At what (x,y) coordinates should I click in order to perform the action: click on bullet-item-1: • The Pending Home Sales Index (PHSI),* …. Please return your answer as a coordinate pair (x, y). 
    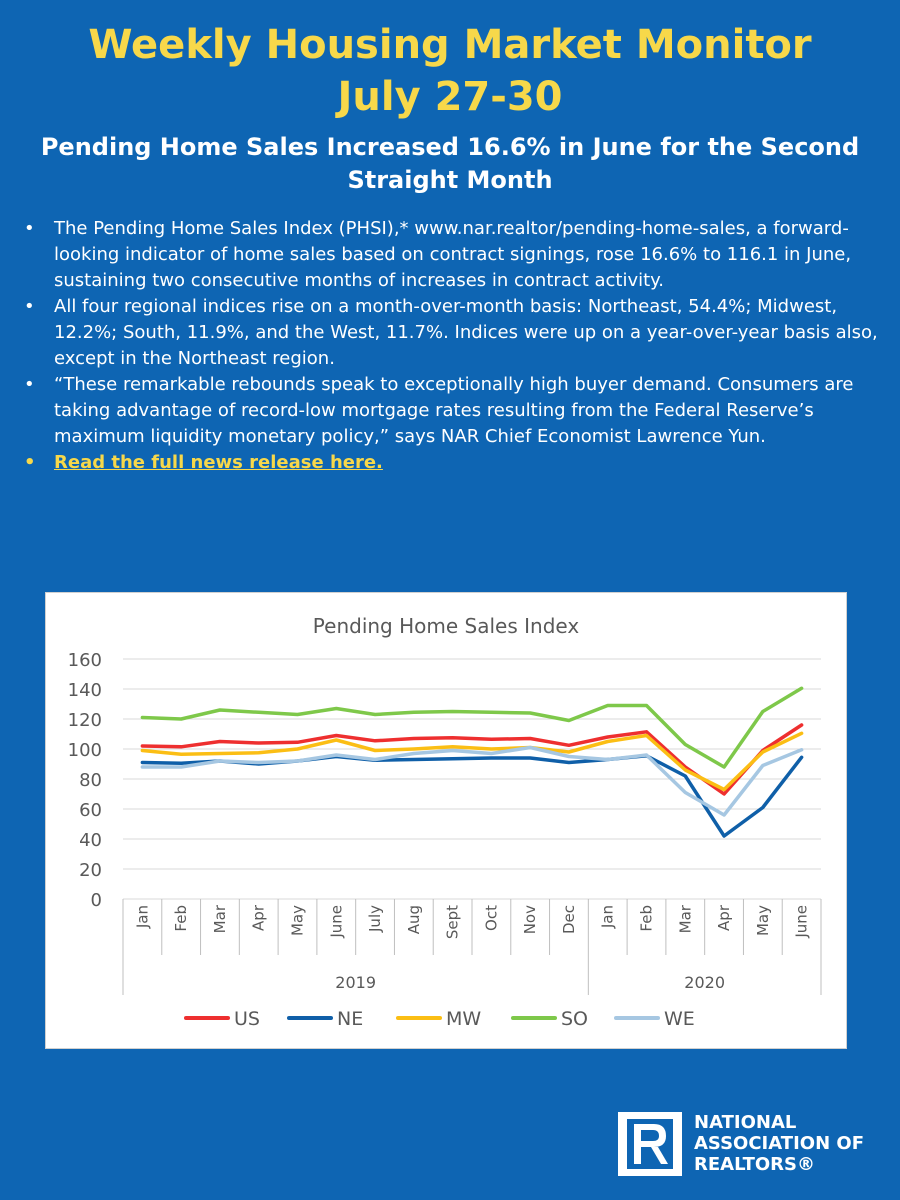
    Looking at the image, I should click on (452, 255).